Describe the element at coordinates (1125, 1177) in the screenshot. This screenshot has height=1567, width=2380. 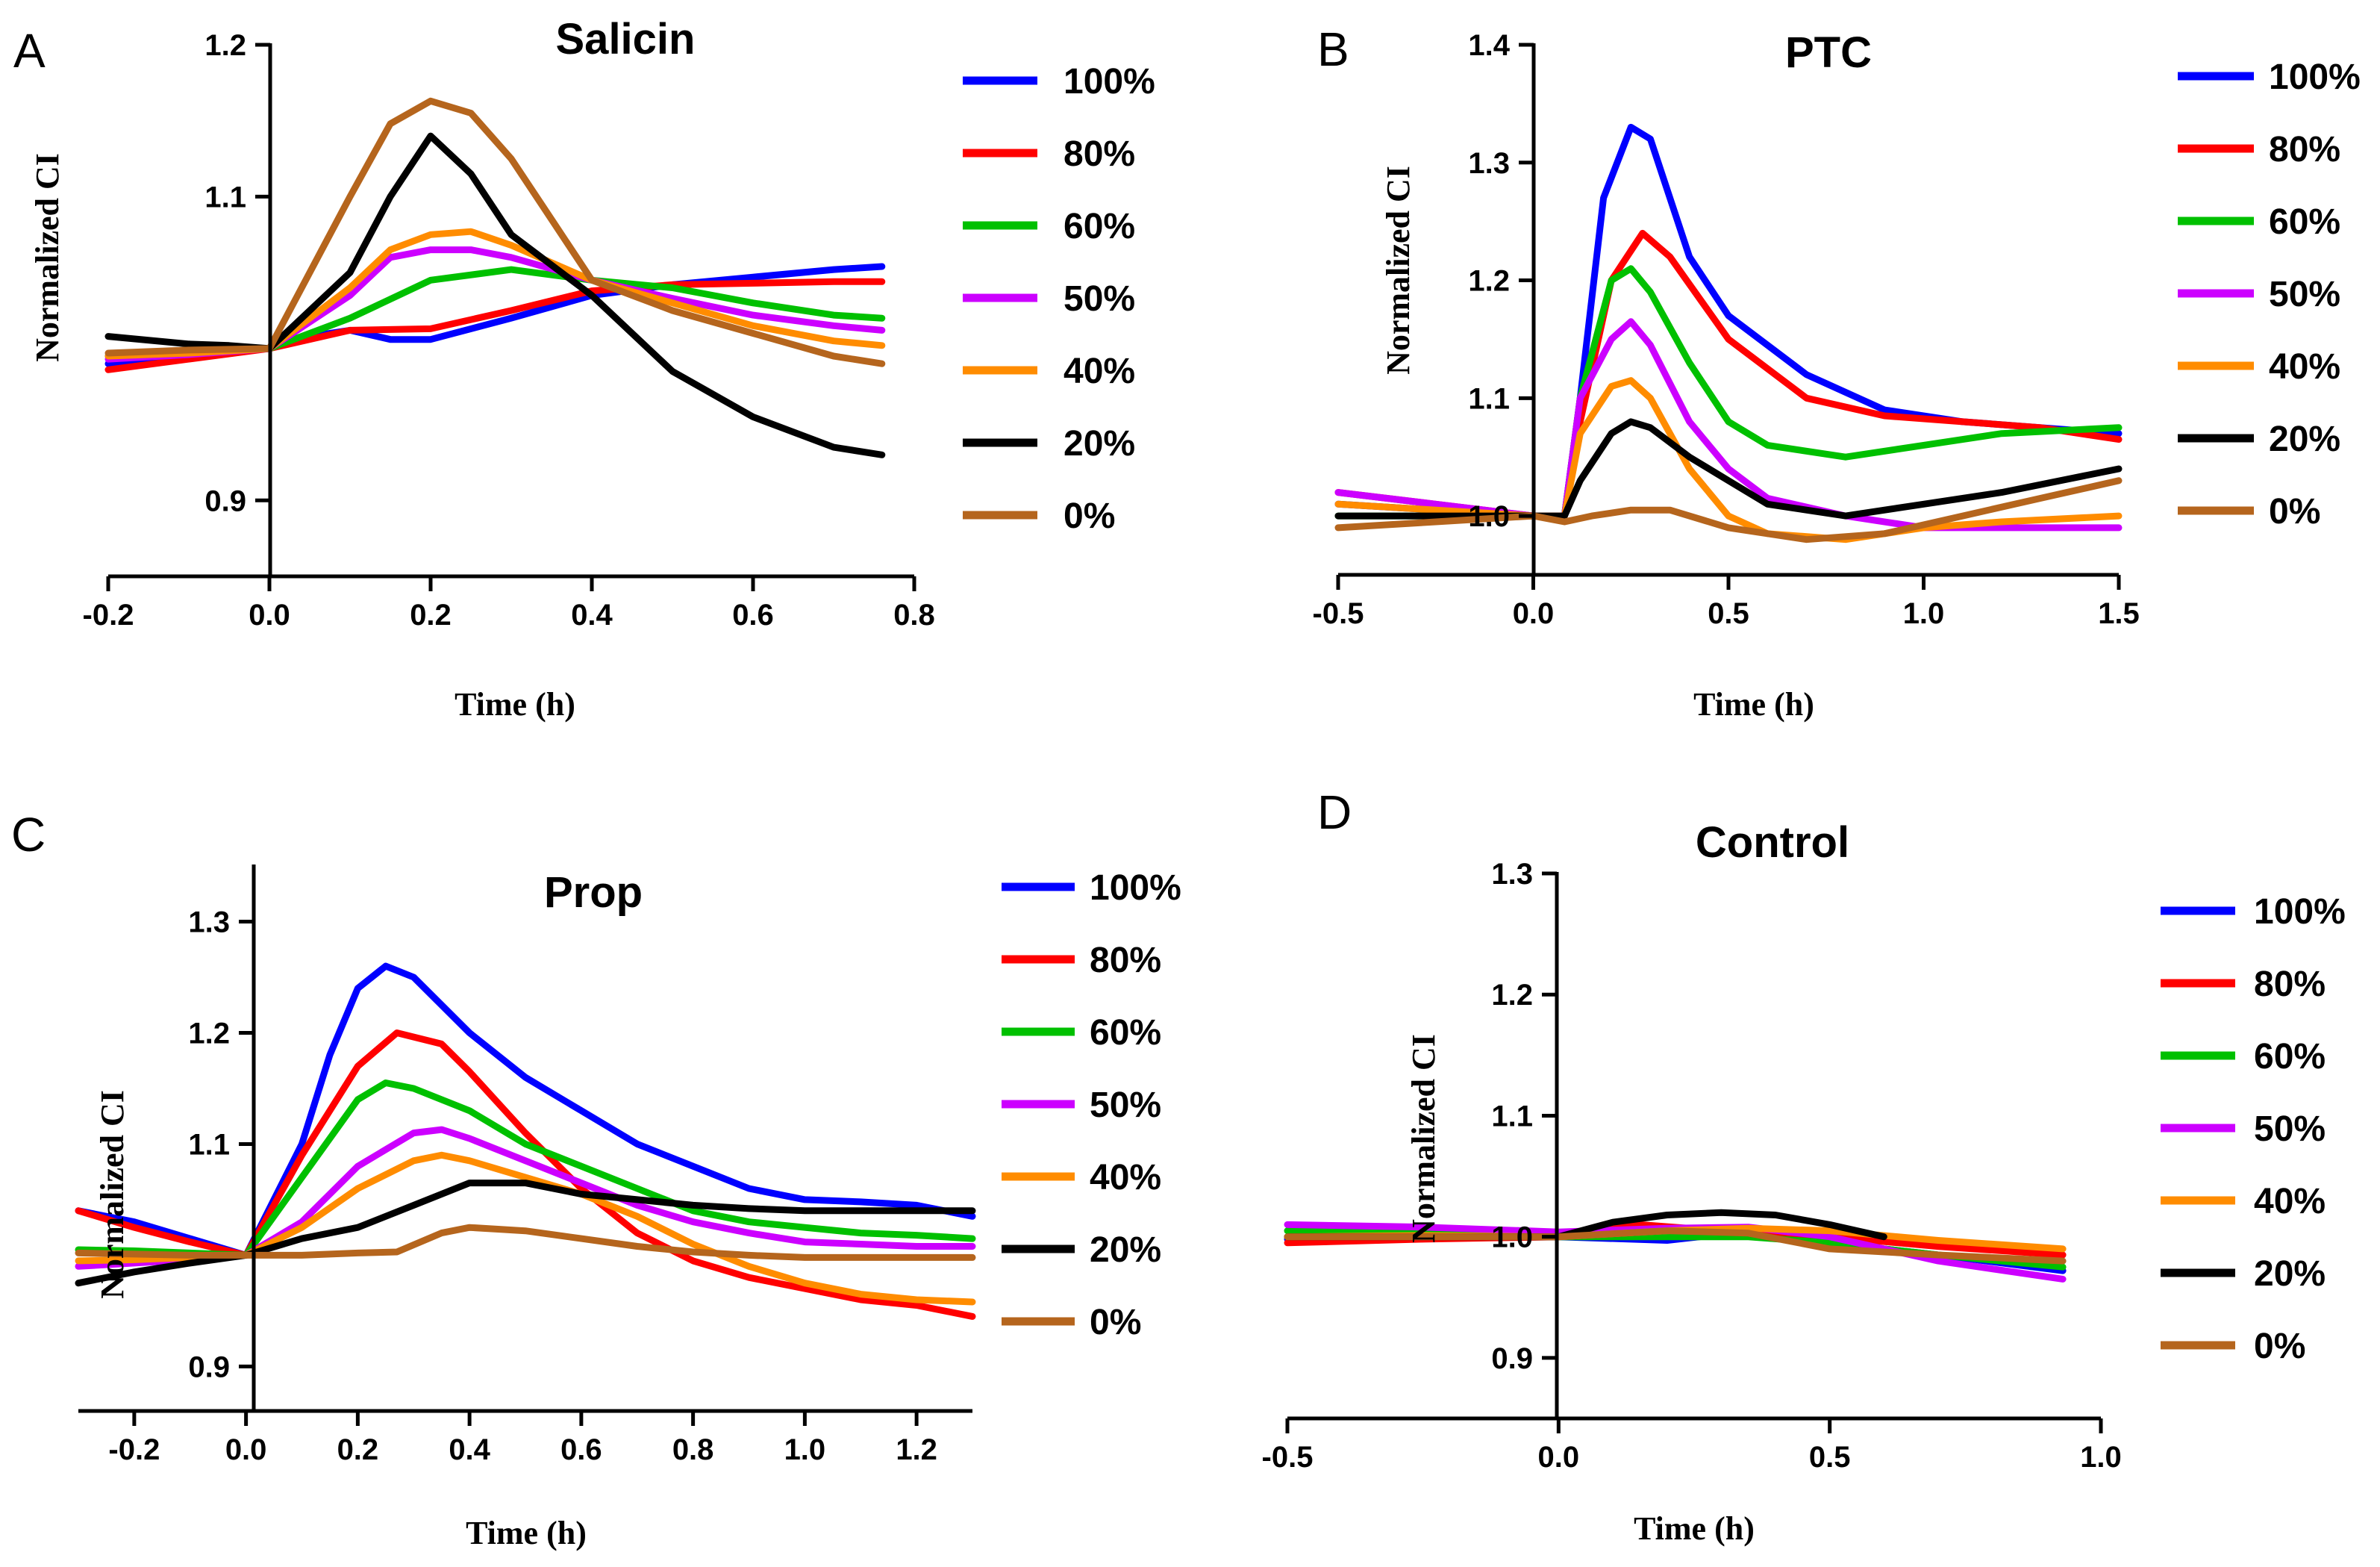
I see `panel-c-legend-label: 40%` at that location.